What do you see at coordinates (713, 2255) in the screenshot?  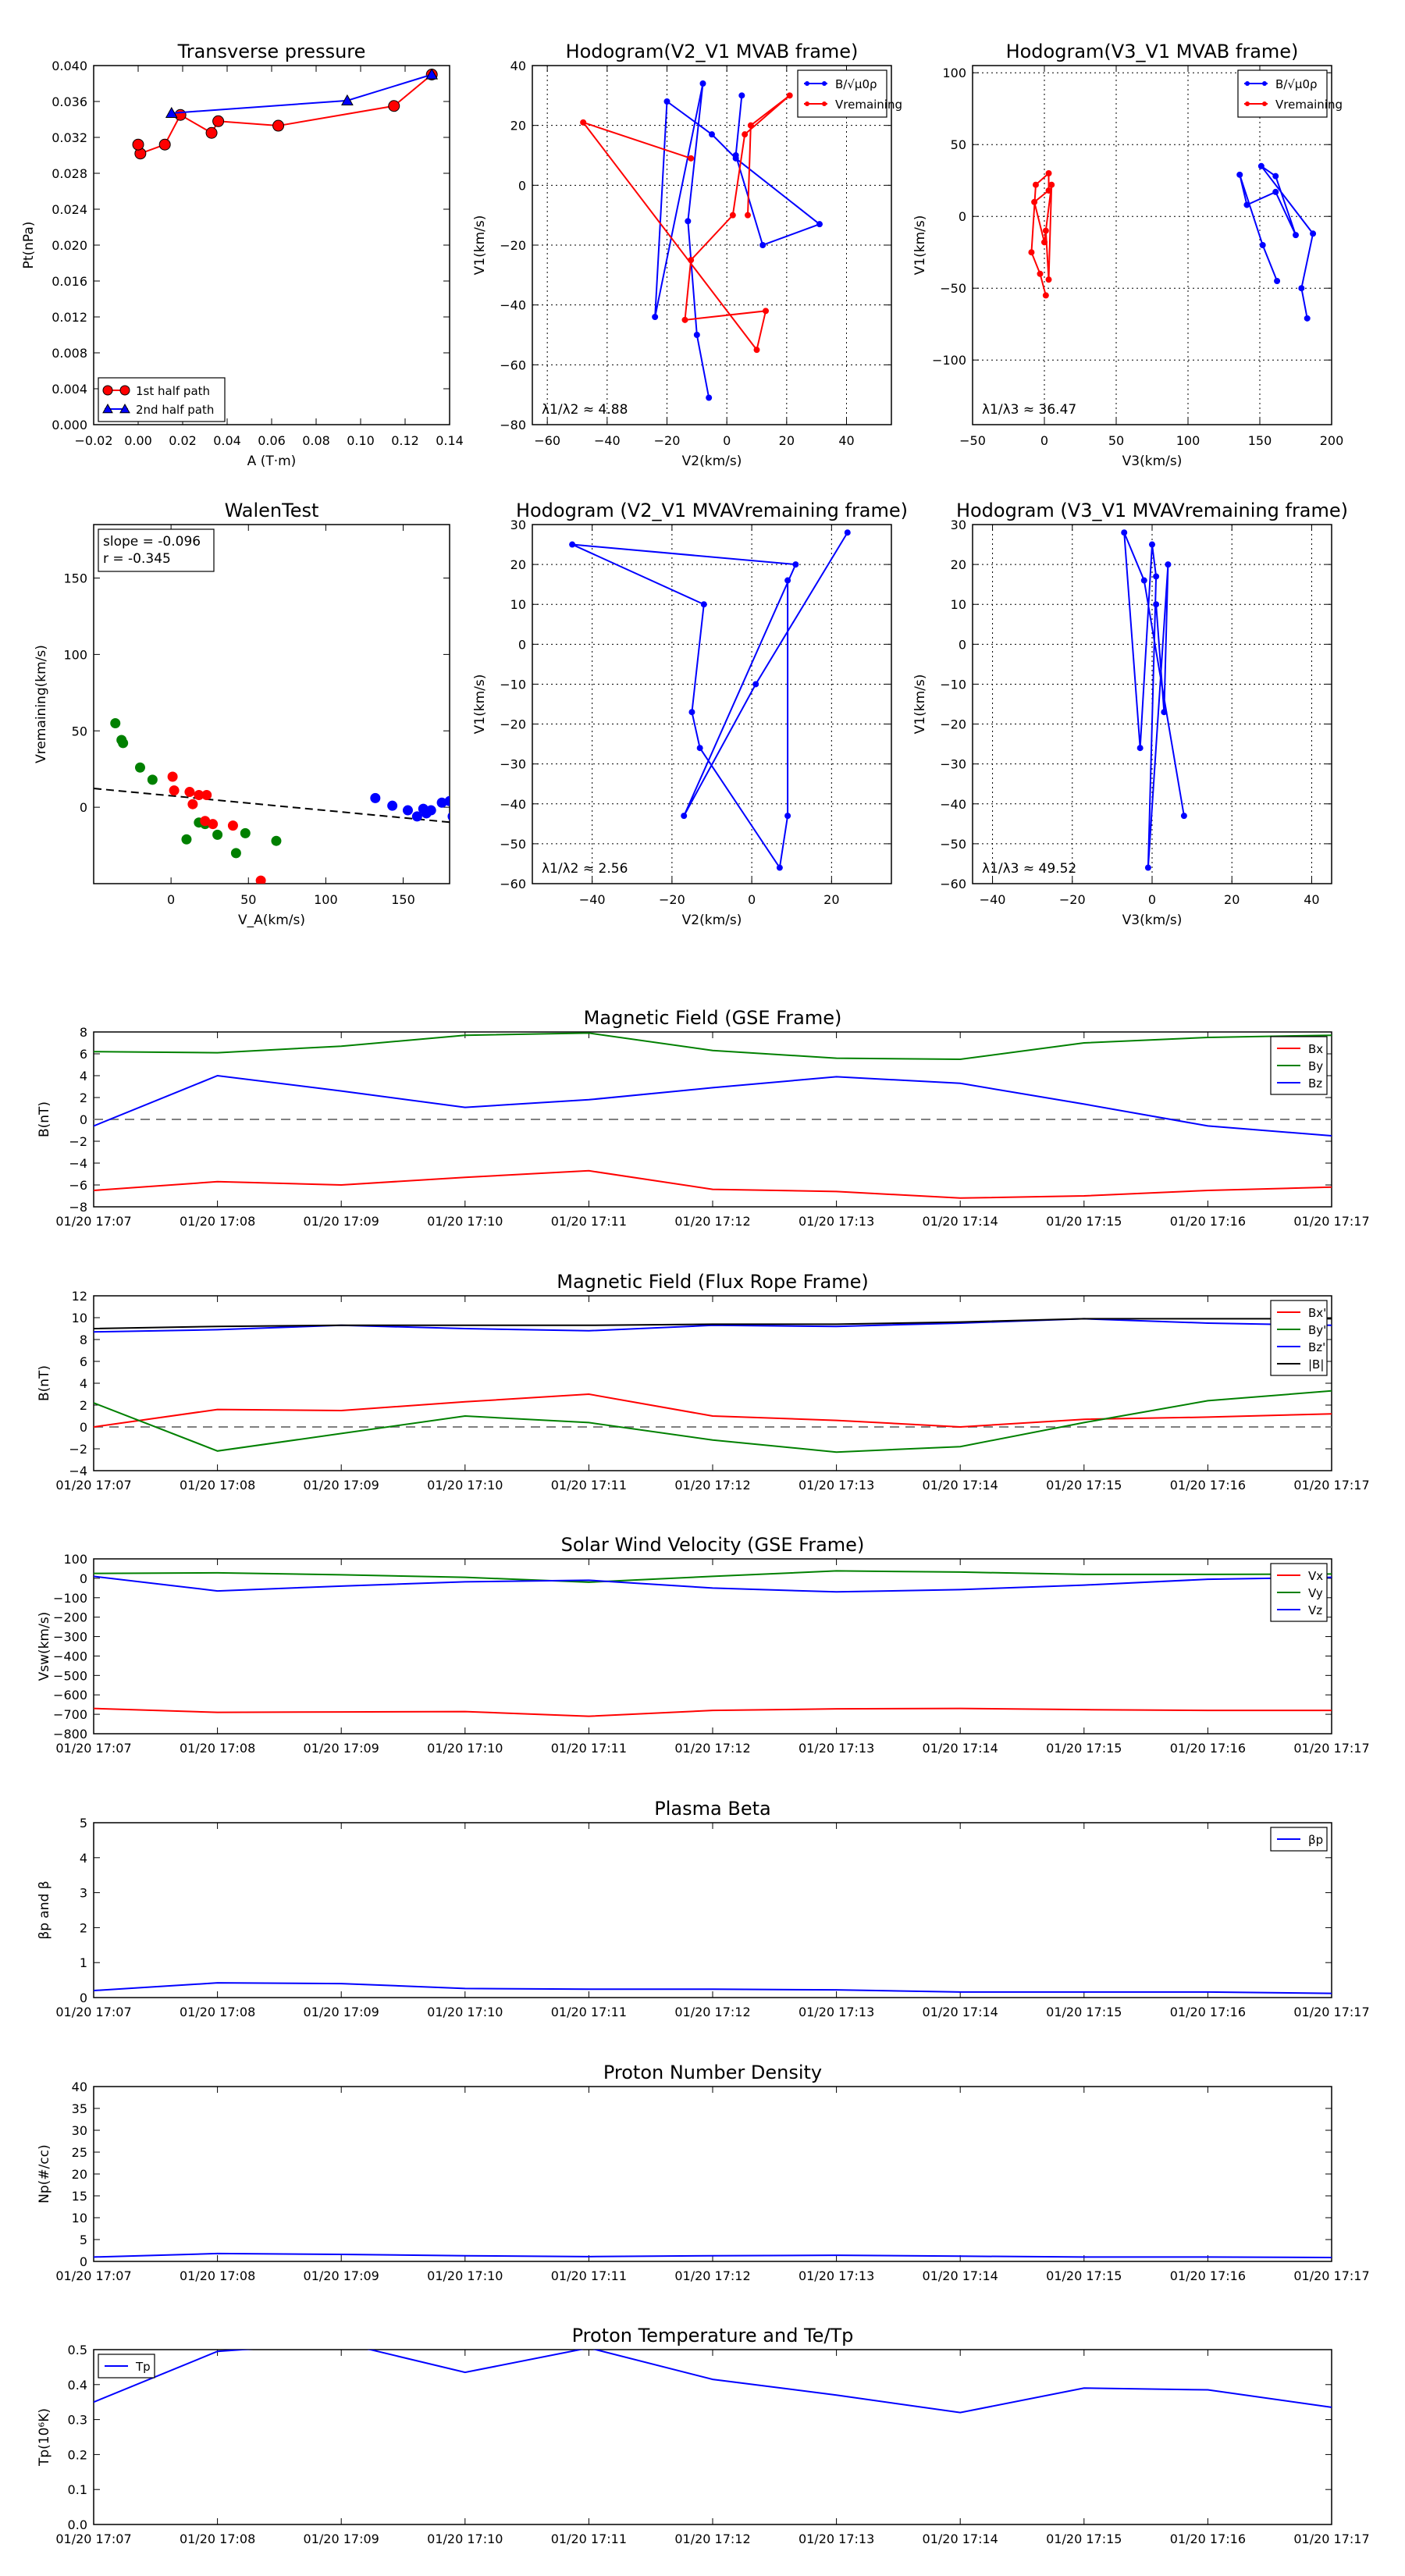 I see `proton-density-plot-area` at bounding box center [713, 2255].